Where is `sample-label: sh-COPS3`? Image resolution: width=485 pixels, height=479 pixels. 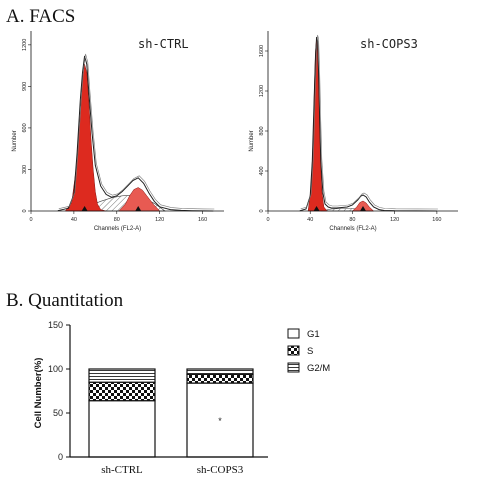
sample-label: sh-COPS3 is located at coordinates (389, 44).